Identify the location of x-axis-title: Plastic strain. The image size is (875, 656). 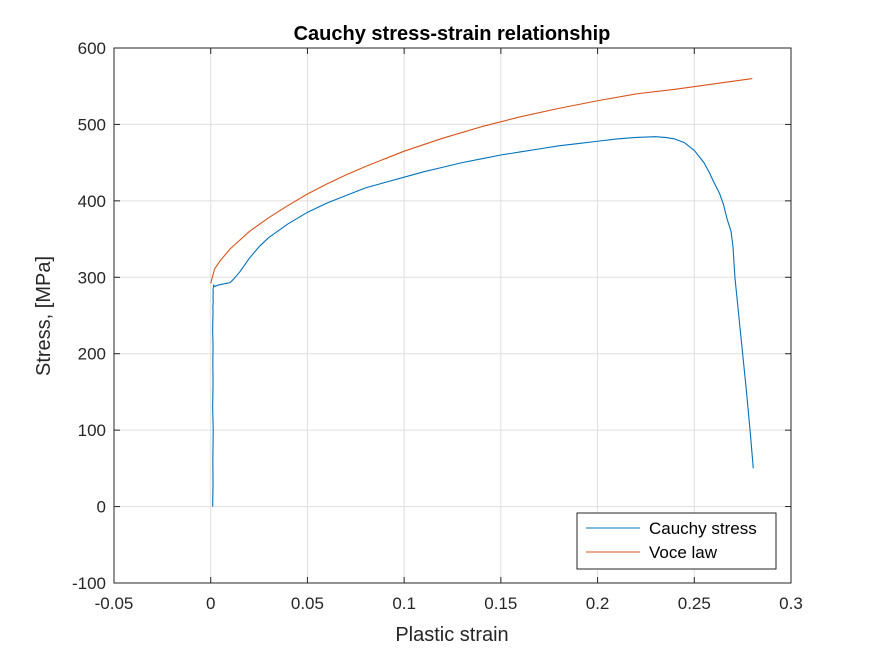
(451, 635).